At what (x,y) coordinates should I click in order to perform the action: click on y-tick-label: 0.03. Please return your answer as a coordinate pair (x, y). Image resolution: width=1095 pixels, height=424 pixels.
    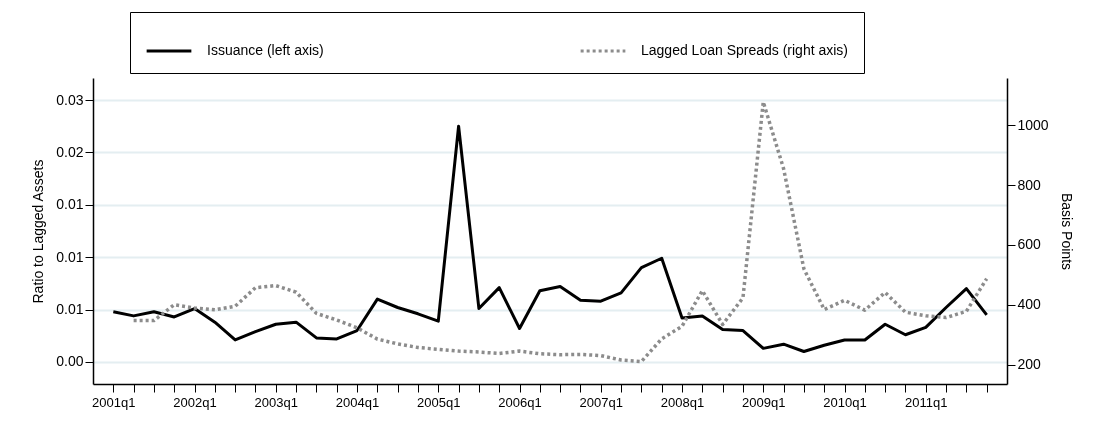
    Looking at the image, I should click on (70, 99).